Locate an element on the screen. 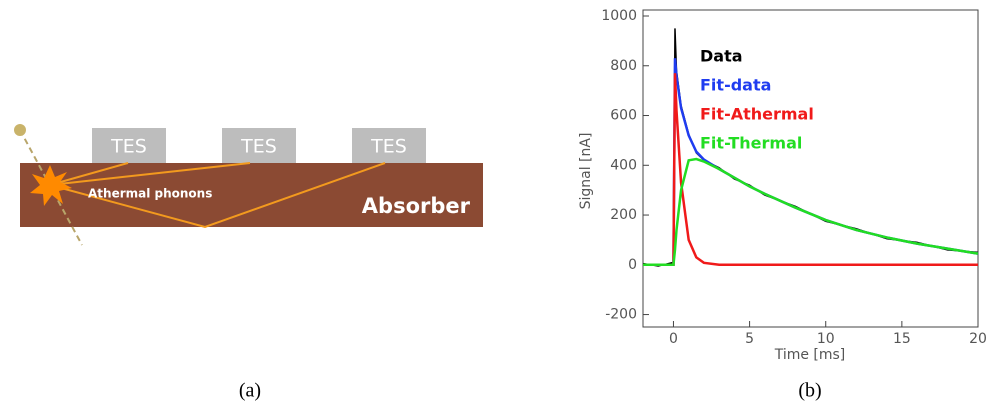 Image resolution: width=995 pixels, height=415 pixels. y-tick-label: -200 is located at coordinates (621, 315).